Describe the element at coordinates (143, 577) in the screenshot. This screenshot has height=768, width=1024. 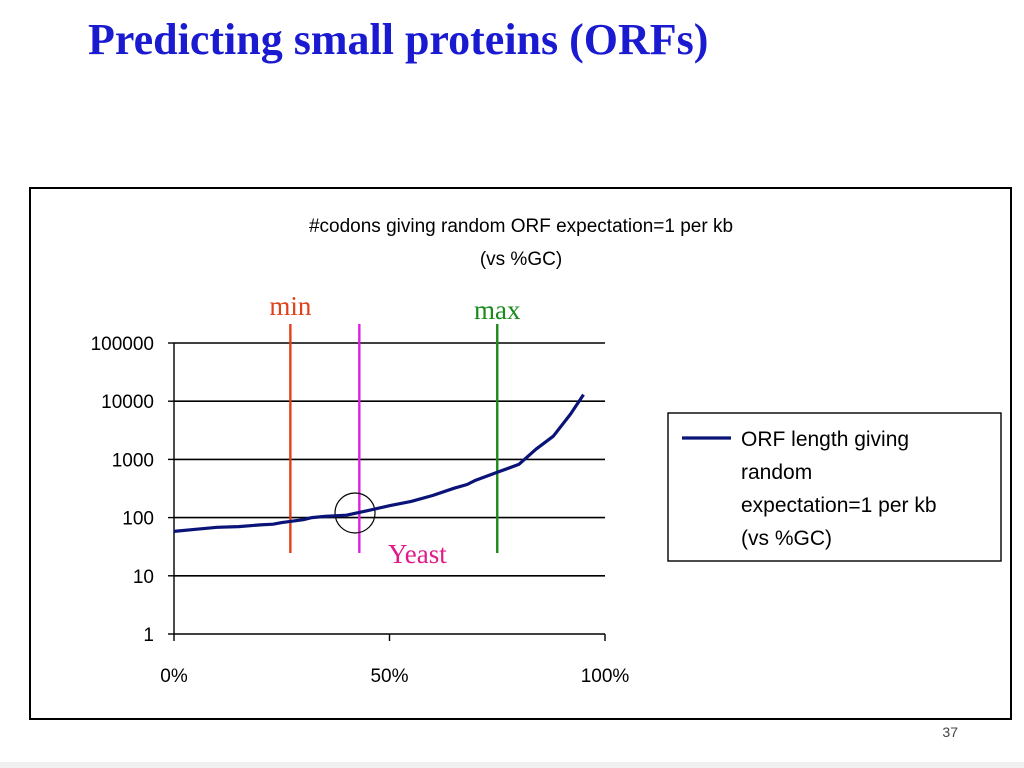
I see `y-tick-label: 10` at that location.